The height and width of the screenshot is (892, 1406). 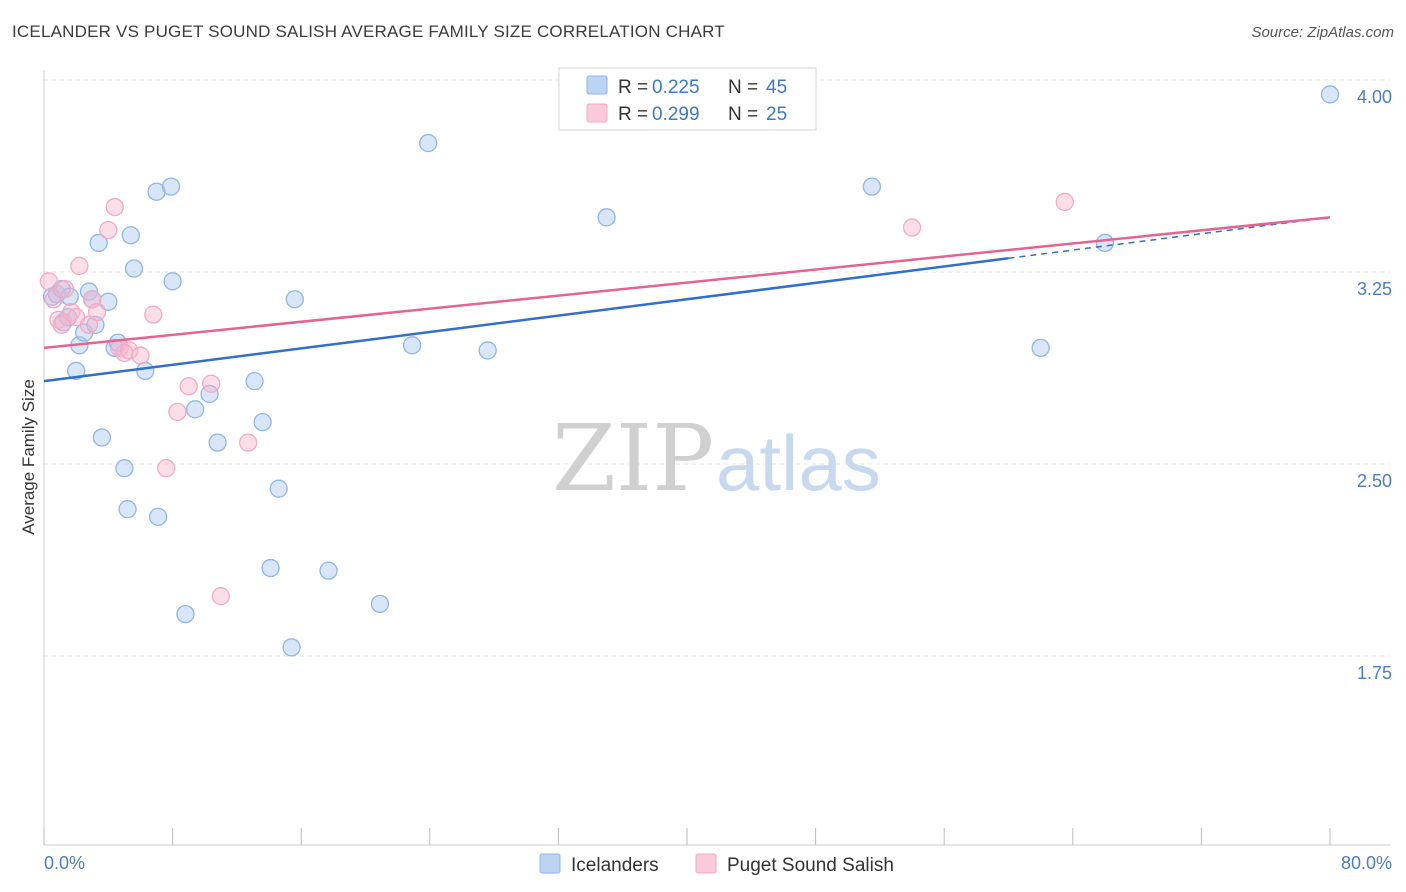 I want to click on bottom-legend-salish: Puget Sound Salish, so click(x=810, y=865).